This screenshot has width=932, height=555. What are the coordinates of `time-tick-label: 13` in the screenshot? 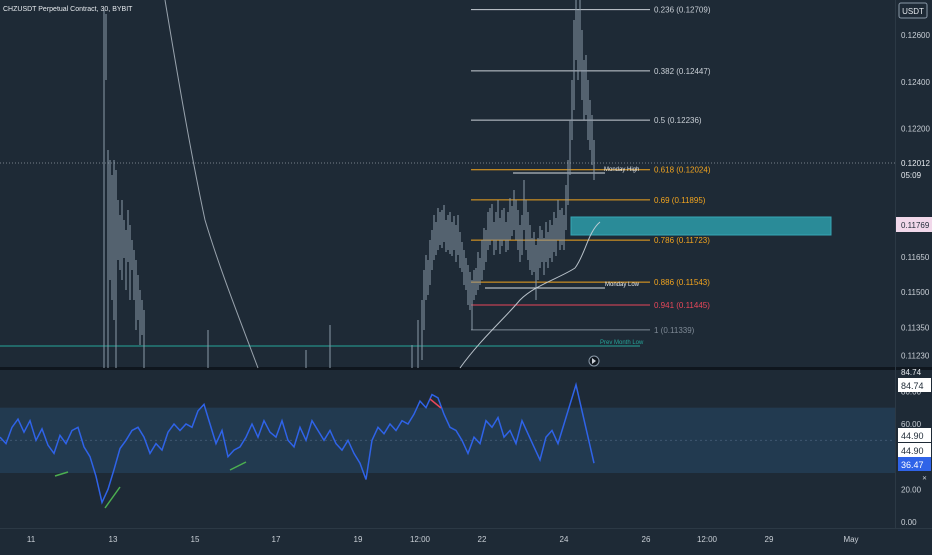 It's located at (113, 539).